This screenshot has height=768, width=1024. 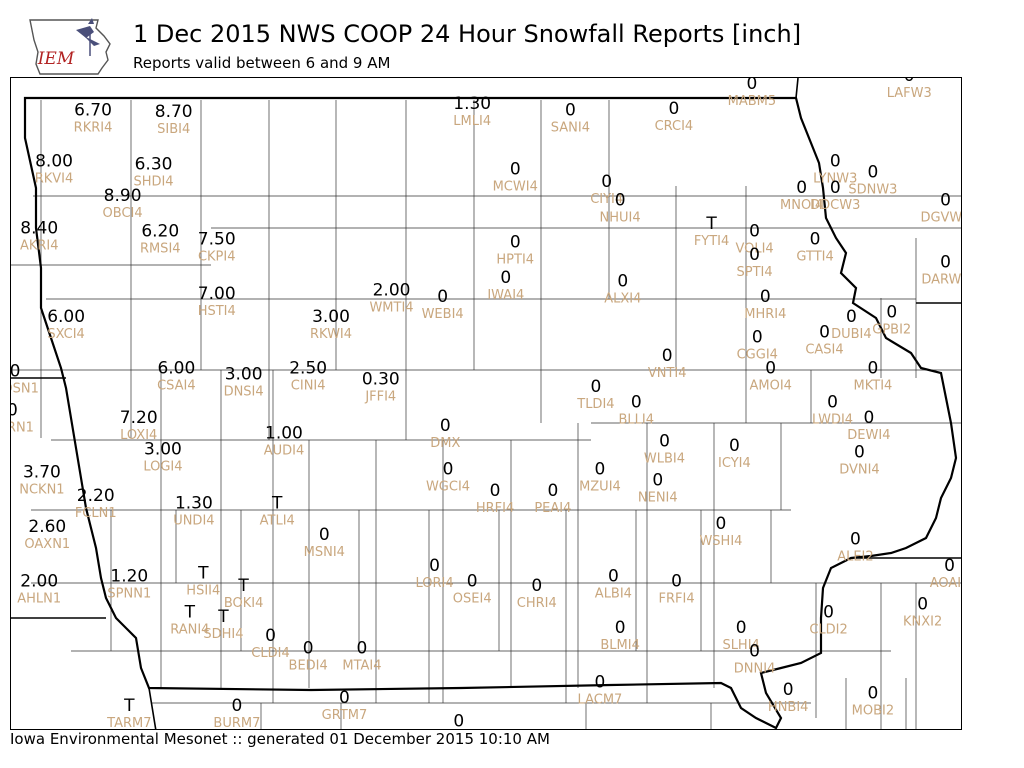 What do you see at coordinates (47, 544) in the screenshot?
I see `station-id: OAXN1` at bounding box center [47, 544].